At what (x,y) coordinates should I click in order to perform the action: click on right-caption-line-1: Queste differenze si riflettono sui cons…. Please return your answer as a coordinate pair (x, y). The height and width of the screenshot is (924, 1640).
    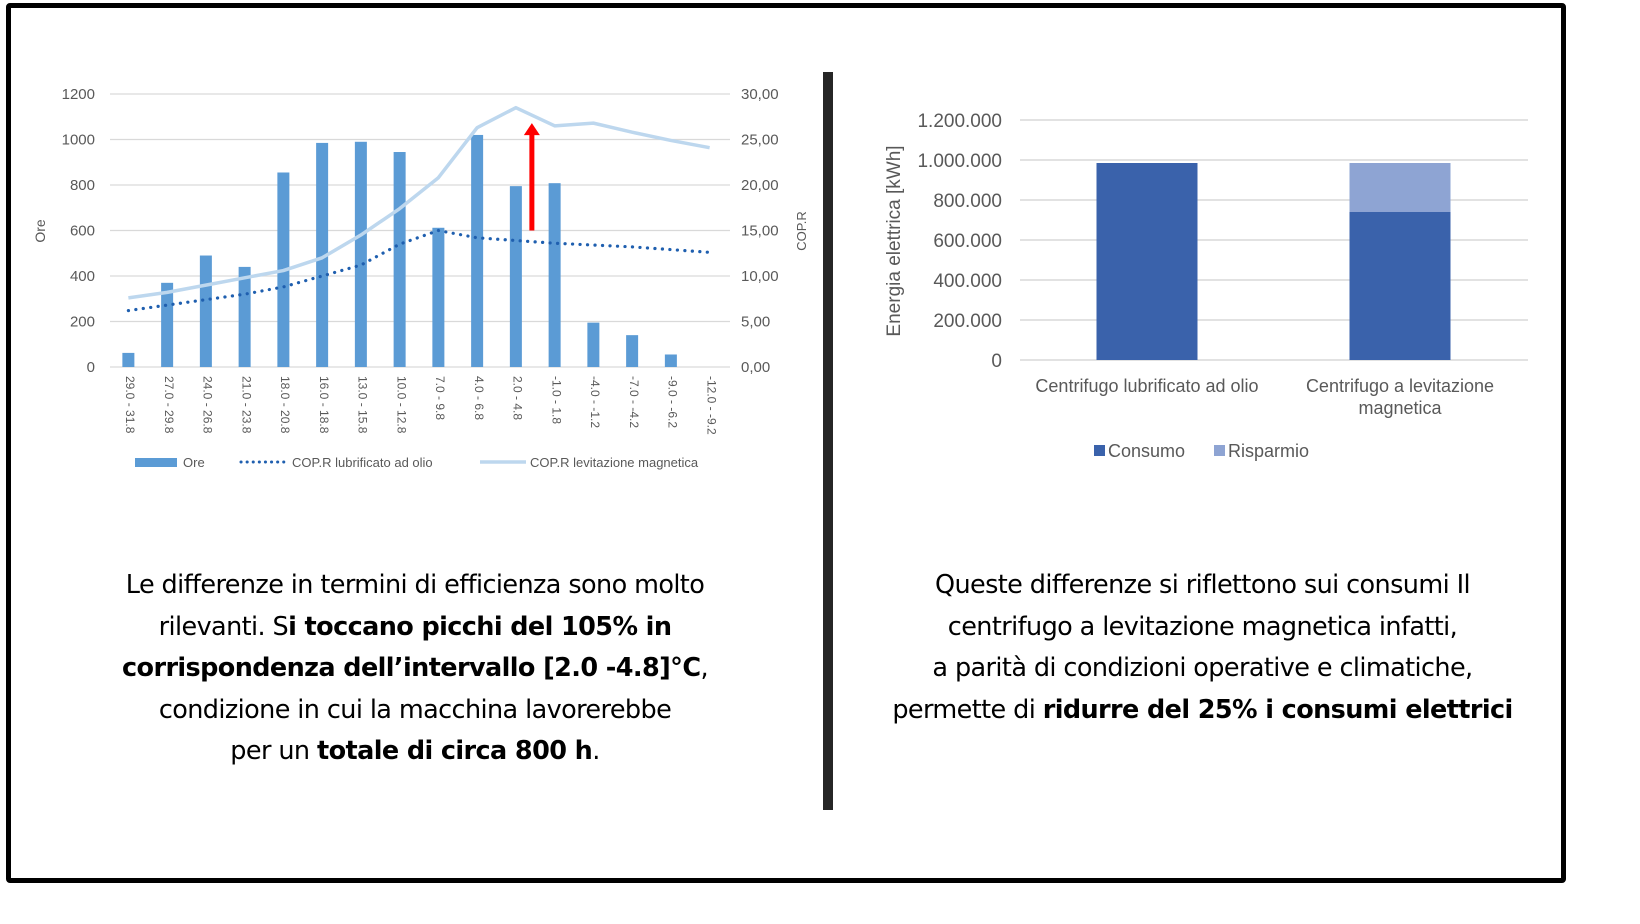
    Looking at the image, I should click on (1202, 585).